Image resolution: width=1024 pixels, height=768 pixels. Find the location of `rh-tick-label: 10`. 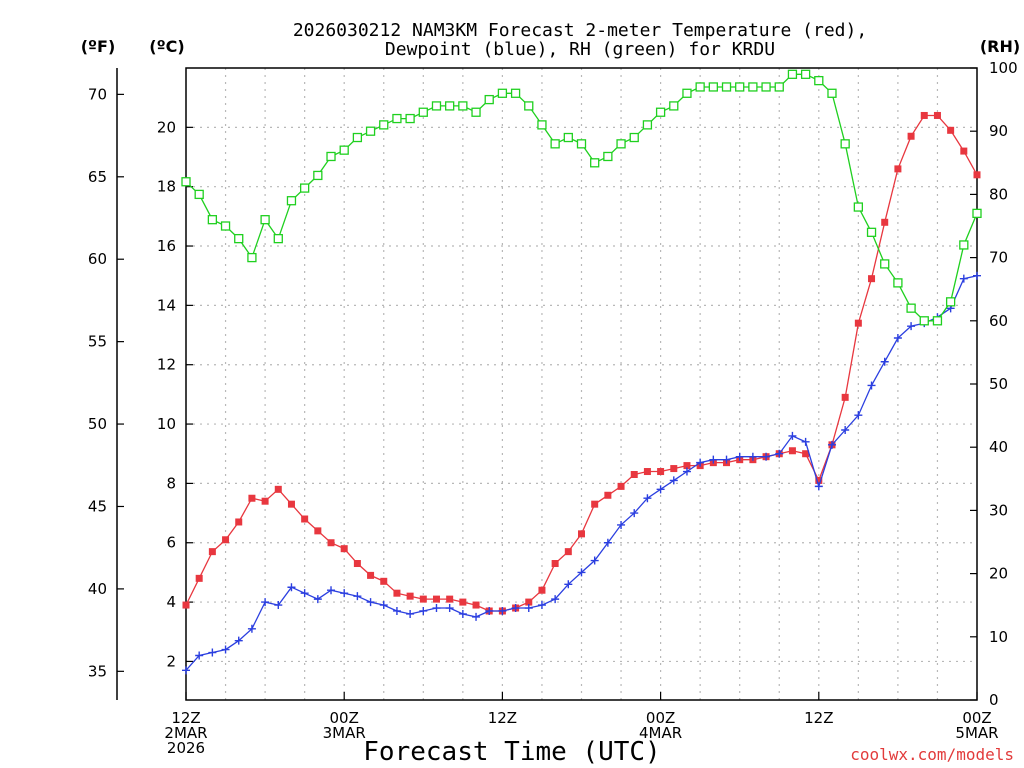

rh-tick-label: 10 is located at coordinates (998, 637).